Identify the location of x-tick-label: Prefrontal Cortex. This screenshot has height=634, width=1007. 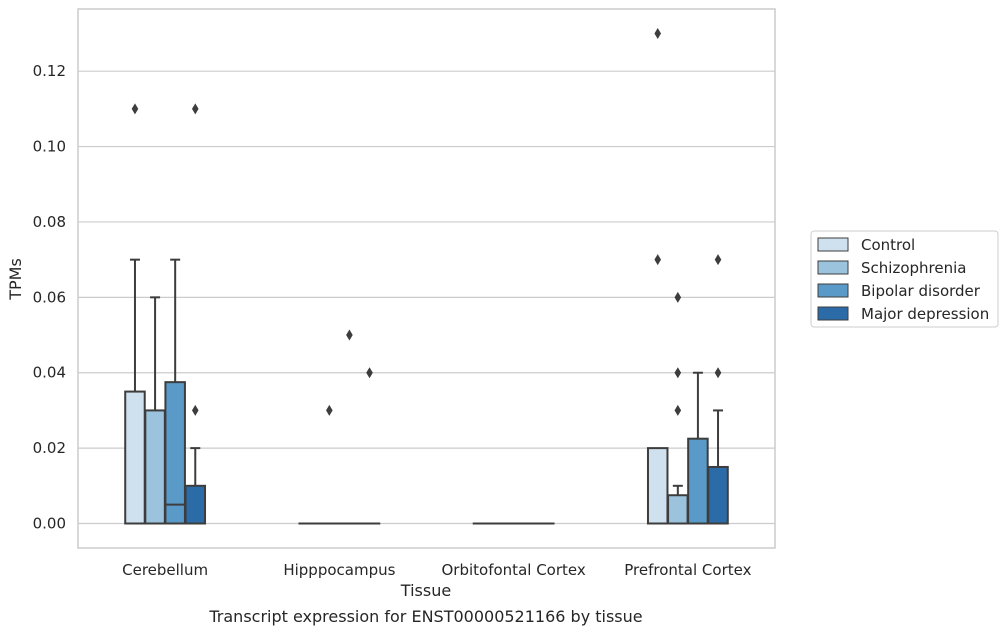
(687, 570).